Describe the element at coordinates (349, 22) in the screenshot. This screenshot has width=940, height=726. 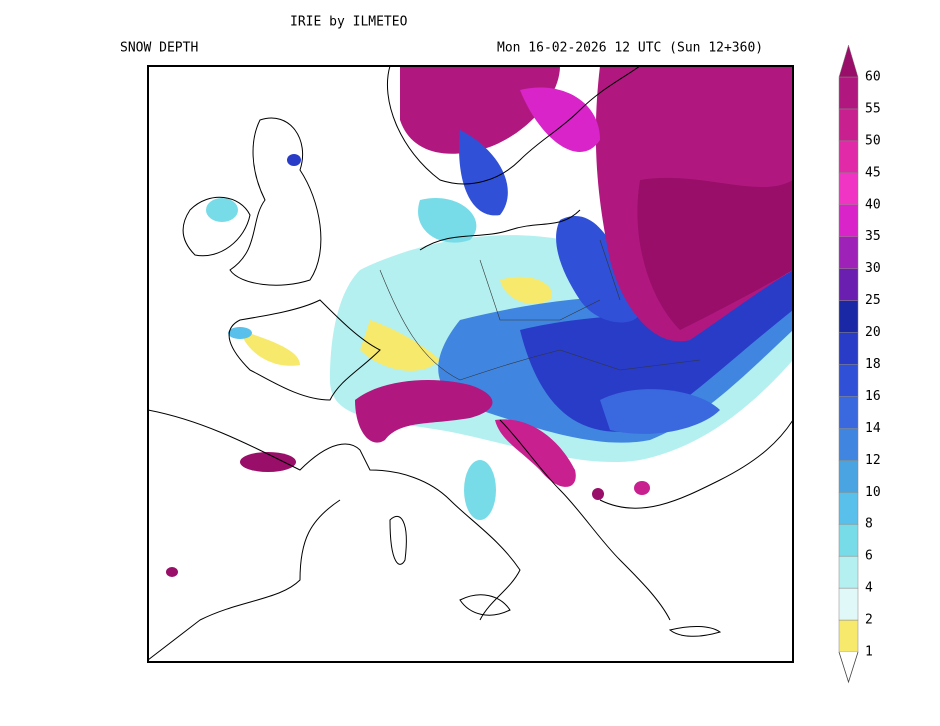
I see `title: IRIE by ILMETEO` at that location.